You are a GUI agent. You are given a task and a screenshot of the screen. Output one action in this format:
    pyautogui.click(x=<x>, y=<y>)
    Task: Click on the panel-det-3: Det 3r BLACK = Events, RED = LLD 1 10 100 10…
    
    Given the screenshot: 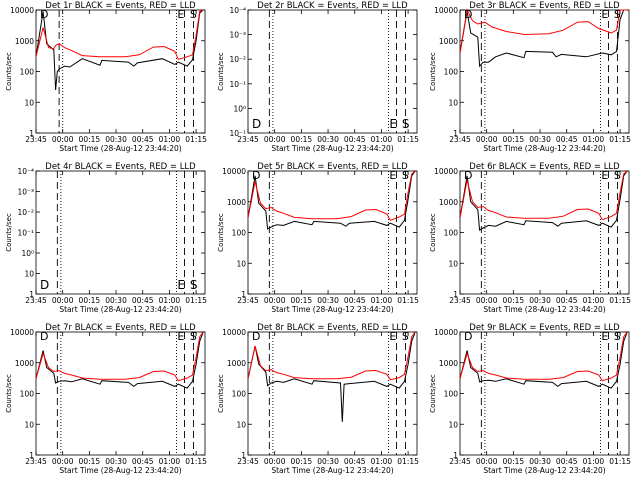 What is the action you would take?
    pyautogui.click(x=530, y=77)
    